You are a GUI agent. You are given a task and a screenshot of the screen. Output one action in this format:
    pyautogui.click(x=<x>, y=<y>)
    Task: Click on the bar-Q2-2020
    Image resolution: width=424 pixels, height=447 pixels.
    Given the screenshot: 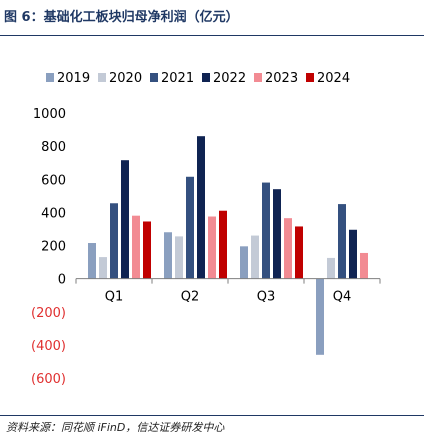 What is the action you would take?
    pyautogui.click(x=179, y=257)
    